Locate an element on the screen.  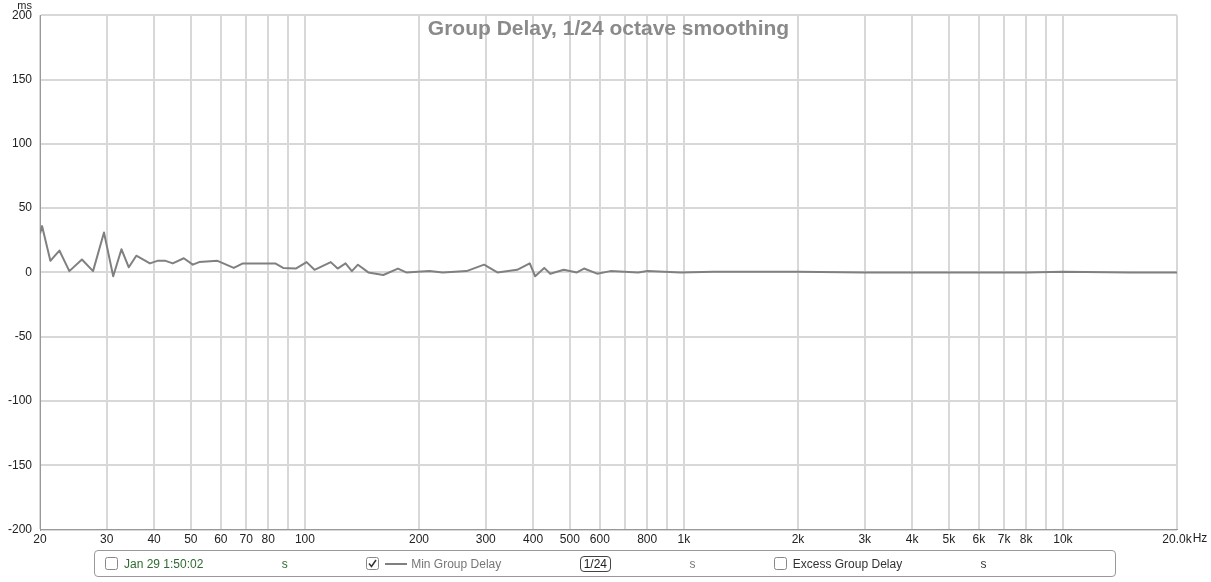
x-tick-label: 400 is located at coordinates (533, 539).